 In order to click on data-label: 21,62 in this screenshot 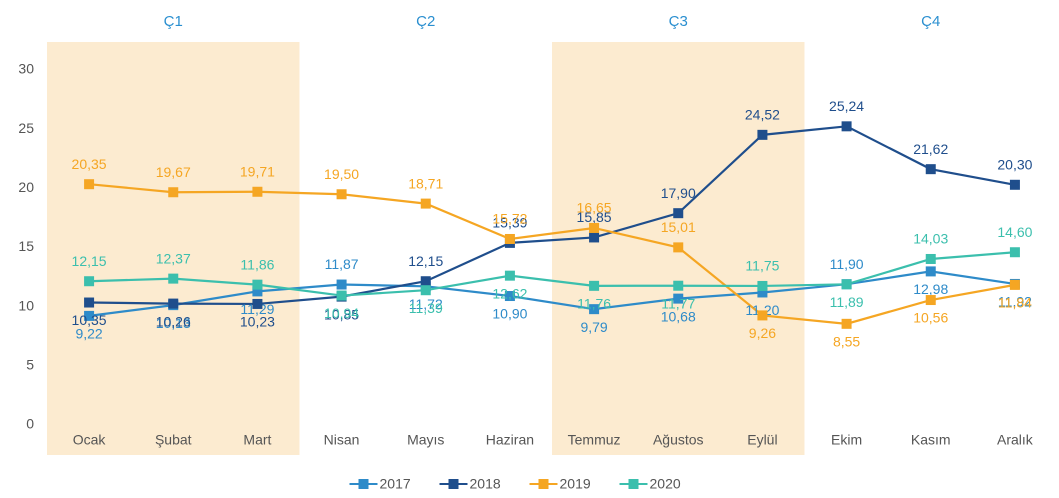, I will do `click(930, 149)`.